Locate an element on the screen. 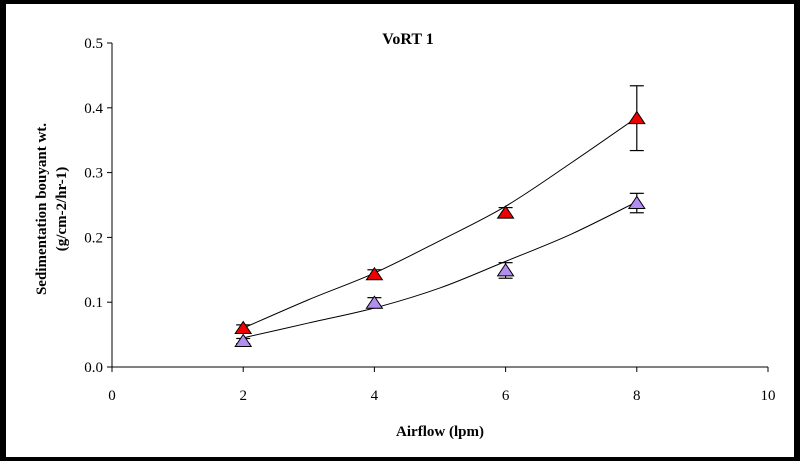 This screenshot has width=800, height=461. y-tick-label: 0.4 is located at coordinates (93, 109).